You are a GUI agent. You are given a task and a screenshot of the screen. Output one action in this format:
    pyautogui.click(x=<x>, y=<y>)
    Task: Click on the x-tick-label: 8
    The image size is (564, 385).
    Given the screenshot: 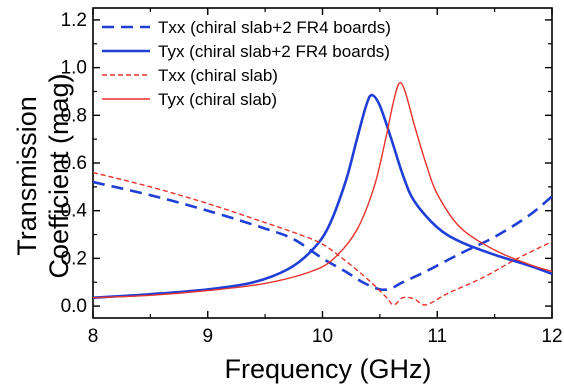 What is the action you would take?
    pyautogui.click(x=93, y=336)
    